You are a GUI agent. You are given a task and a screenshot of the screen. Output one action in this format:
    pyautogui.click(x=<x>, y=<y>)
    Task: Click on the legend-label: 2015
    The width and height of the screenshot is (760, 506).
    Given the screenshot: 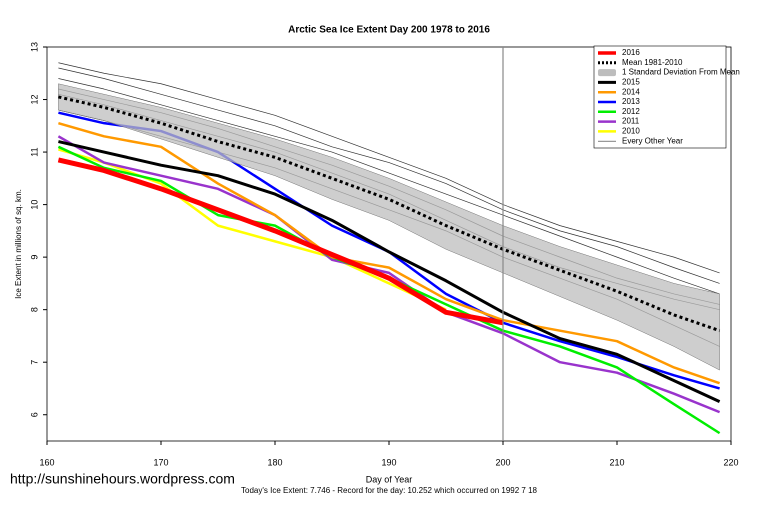 What is the action you would take?
    pyautogui.click(x=631, y=82)
    